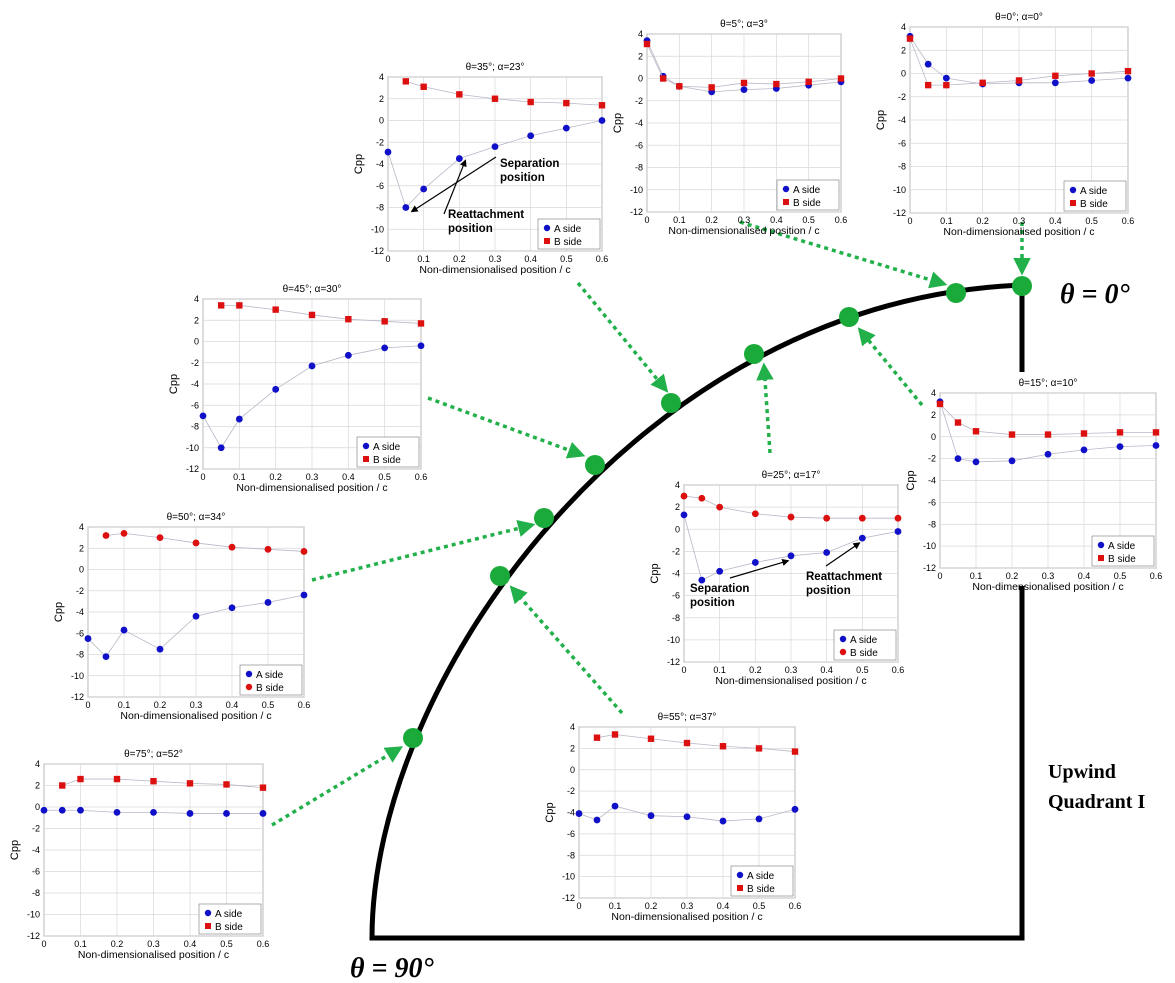 The image size is (1175, 983). I want to click on chart-title: θ=15°; α=10°, so click(1048, 383).